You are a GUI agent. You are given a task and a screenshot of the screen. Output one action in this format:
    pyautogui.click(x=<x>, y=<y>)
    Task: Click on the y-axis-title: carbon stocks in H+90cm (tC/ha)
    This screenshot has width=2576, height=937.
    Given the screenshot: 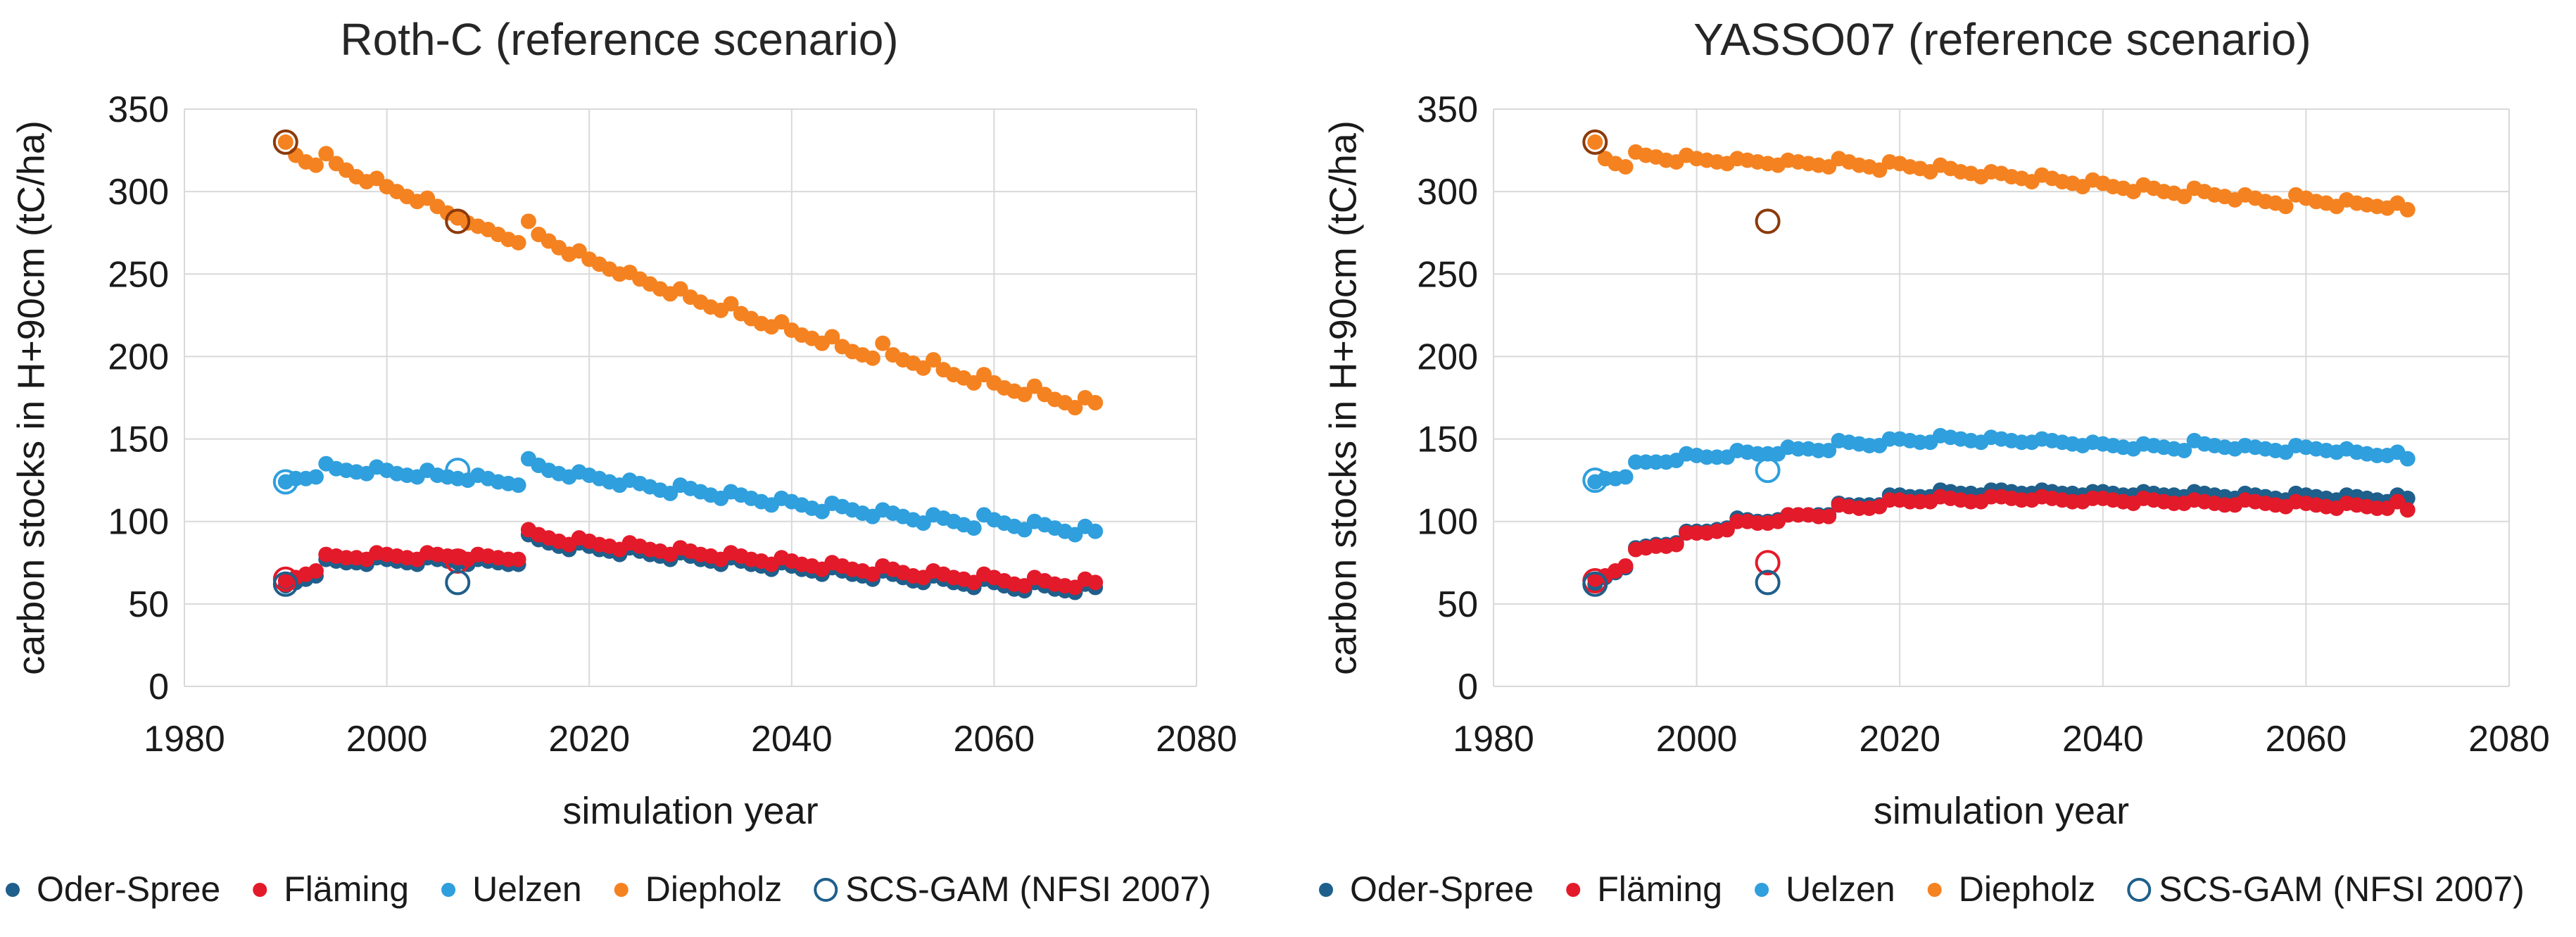 What is the action you would take?
    pyautogui.click(x=1343, y=397)
    